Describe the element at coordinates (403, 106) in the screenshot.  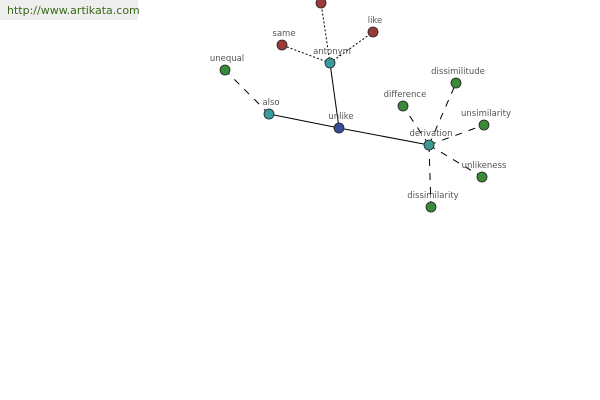
I see `node-difference` at that location.